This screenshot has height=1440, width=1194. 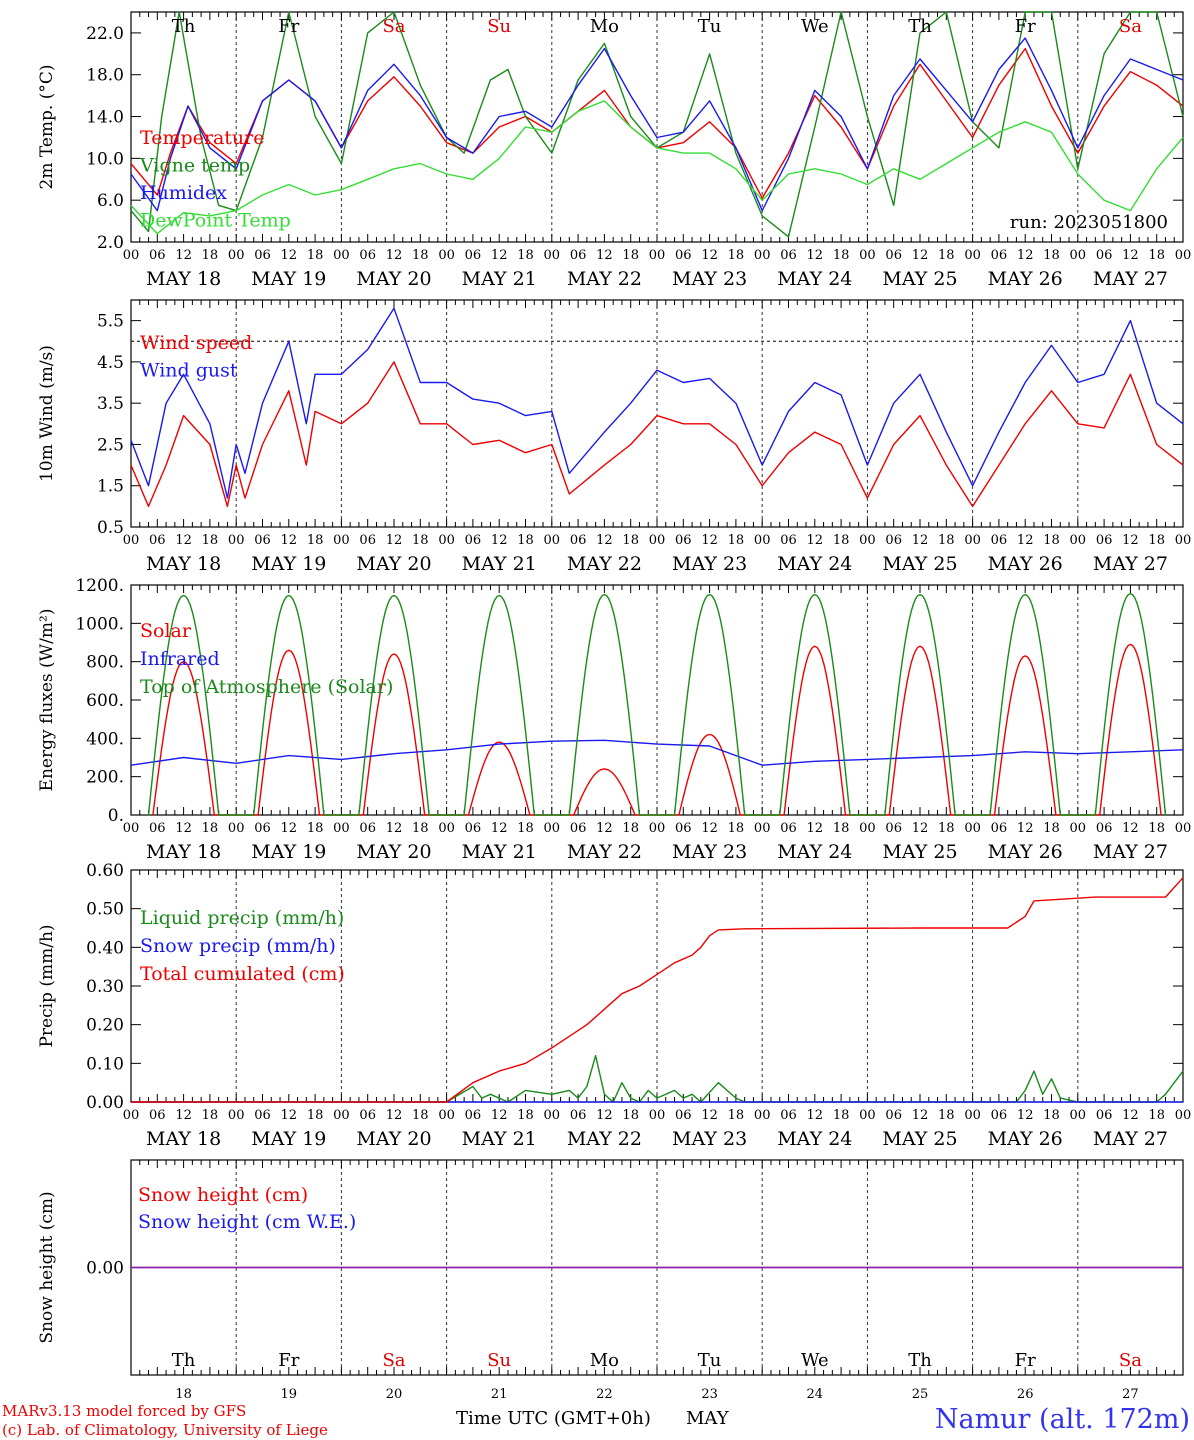 What do you see at coordinates (99, 624) in the screenshot?
I see `y-tick-label: 1000.` at bounding box center [99, 624].